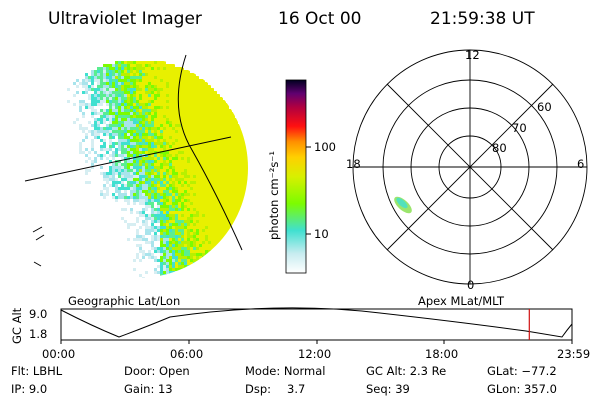  What do you see at coordinates (124, 301) in the screenshot?
I see `timeline-left-label: Geographic Lat/Lon` at bounding box center [124, 301].